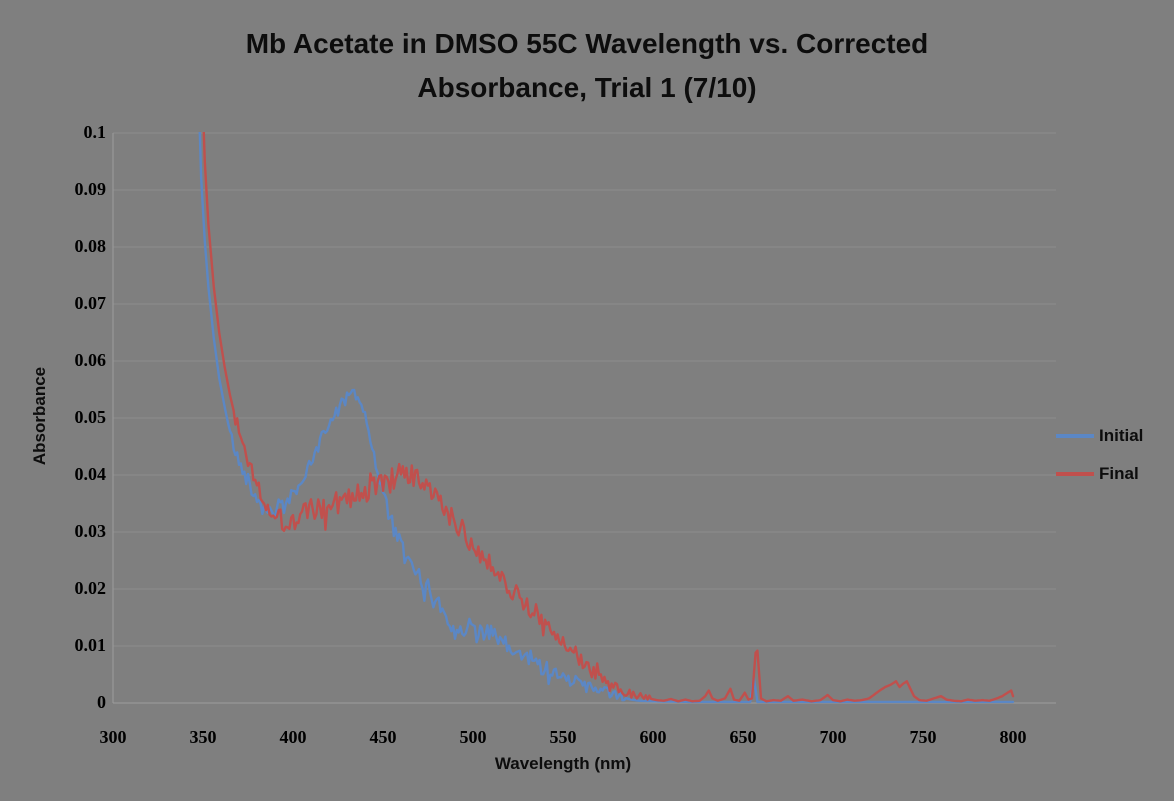 This screenshot has width=1174, height=801. I want to click on x-axis-title: Wavelength (nm), so click(563, 763).